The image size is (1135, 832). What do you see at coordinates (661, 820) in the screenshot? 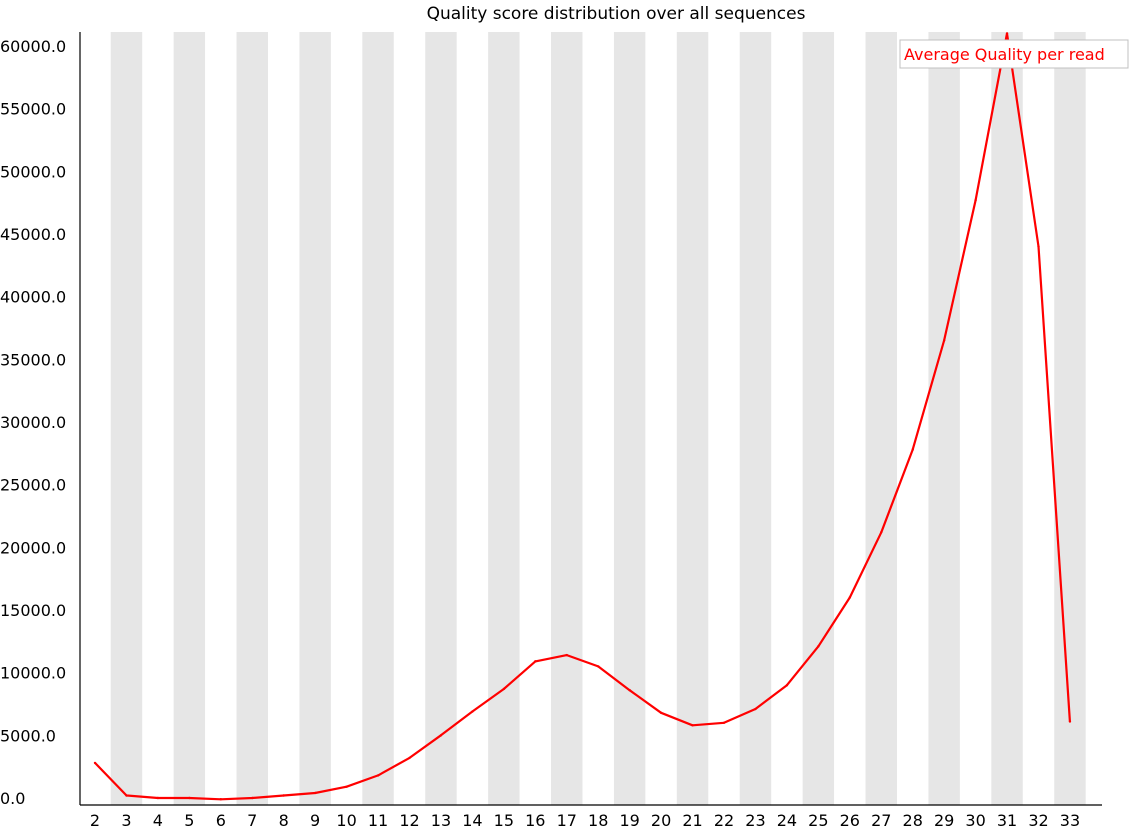
I see `x-tick-label: 20` at bounding box center [661, 820].